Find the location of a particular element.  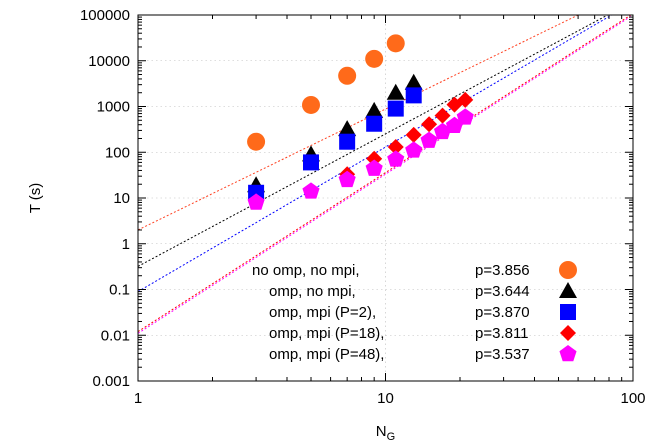

legend-label-series-4: omp, mpi (P=18), is located at coordinates (326, 333).